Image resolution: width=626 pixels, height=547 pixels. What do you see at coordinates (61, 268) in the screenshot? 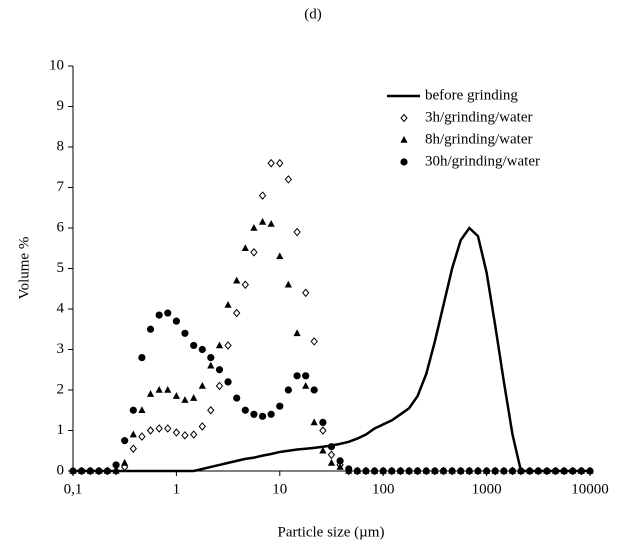
I see `y-tick-label: 5` at bounding box center [61, 268].